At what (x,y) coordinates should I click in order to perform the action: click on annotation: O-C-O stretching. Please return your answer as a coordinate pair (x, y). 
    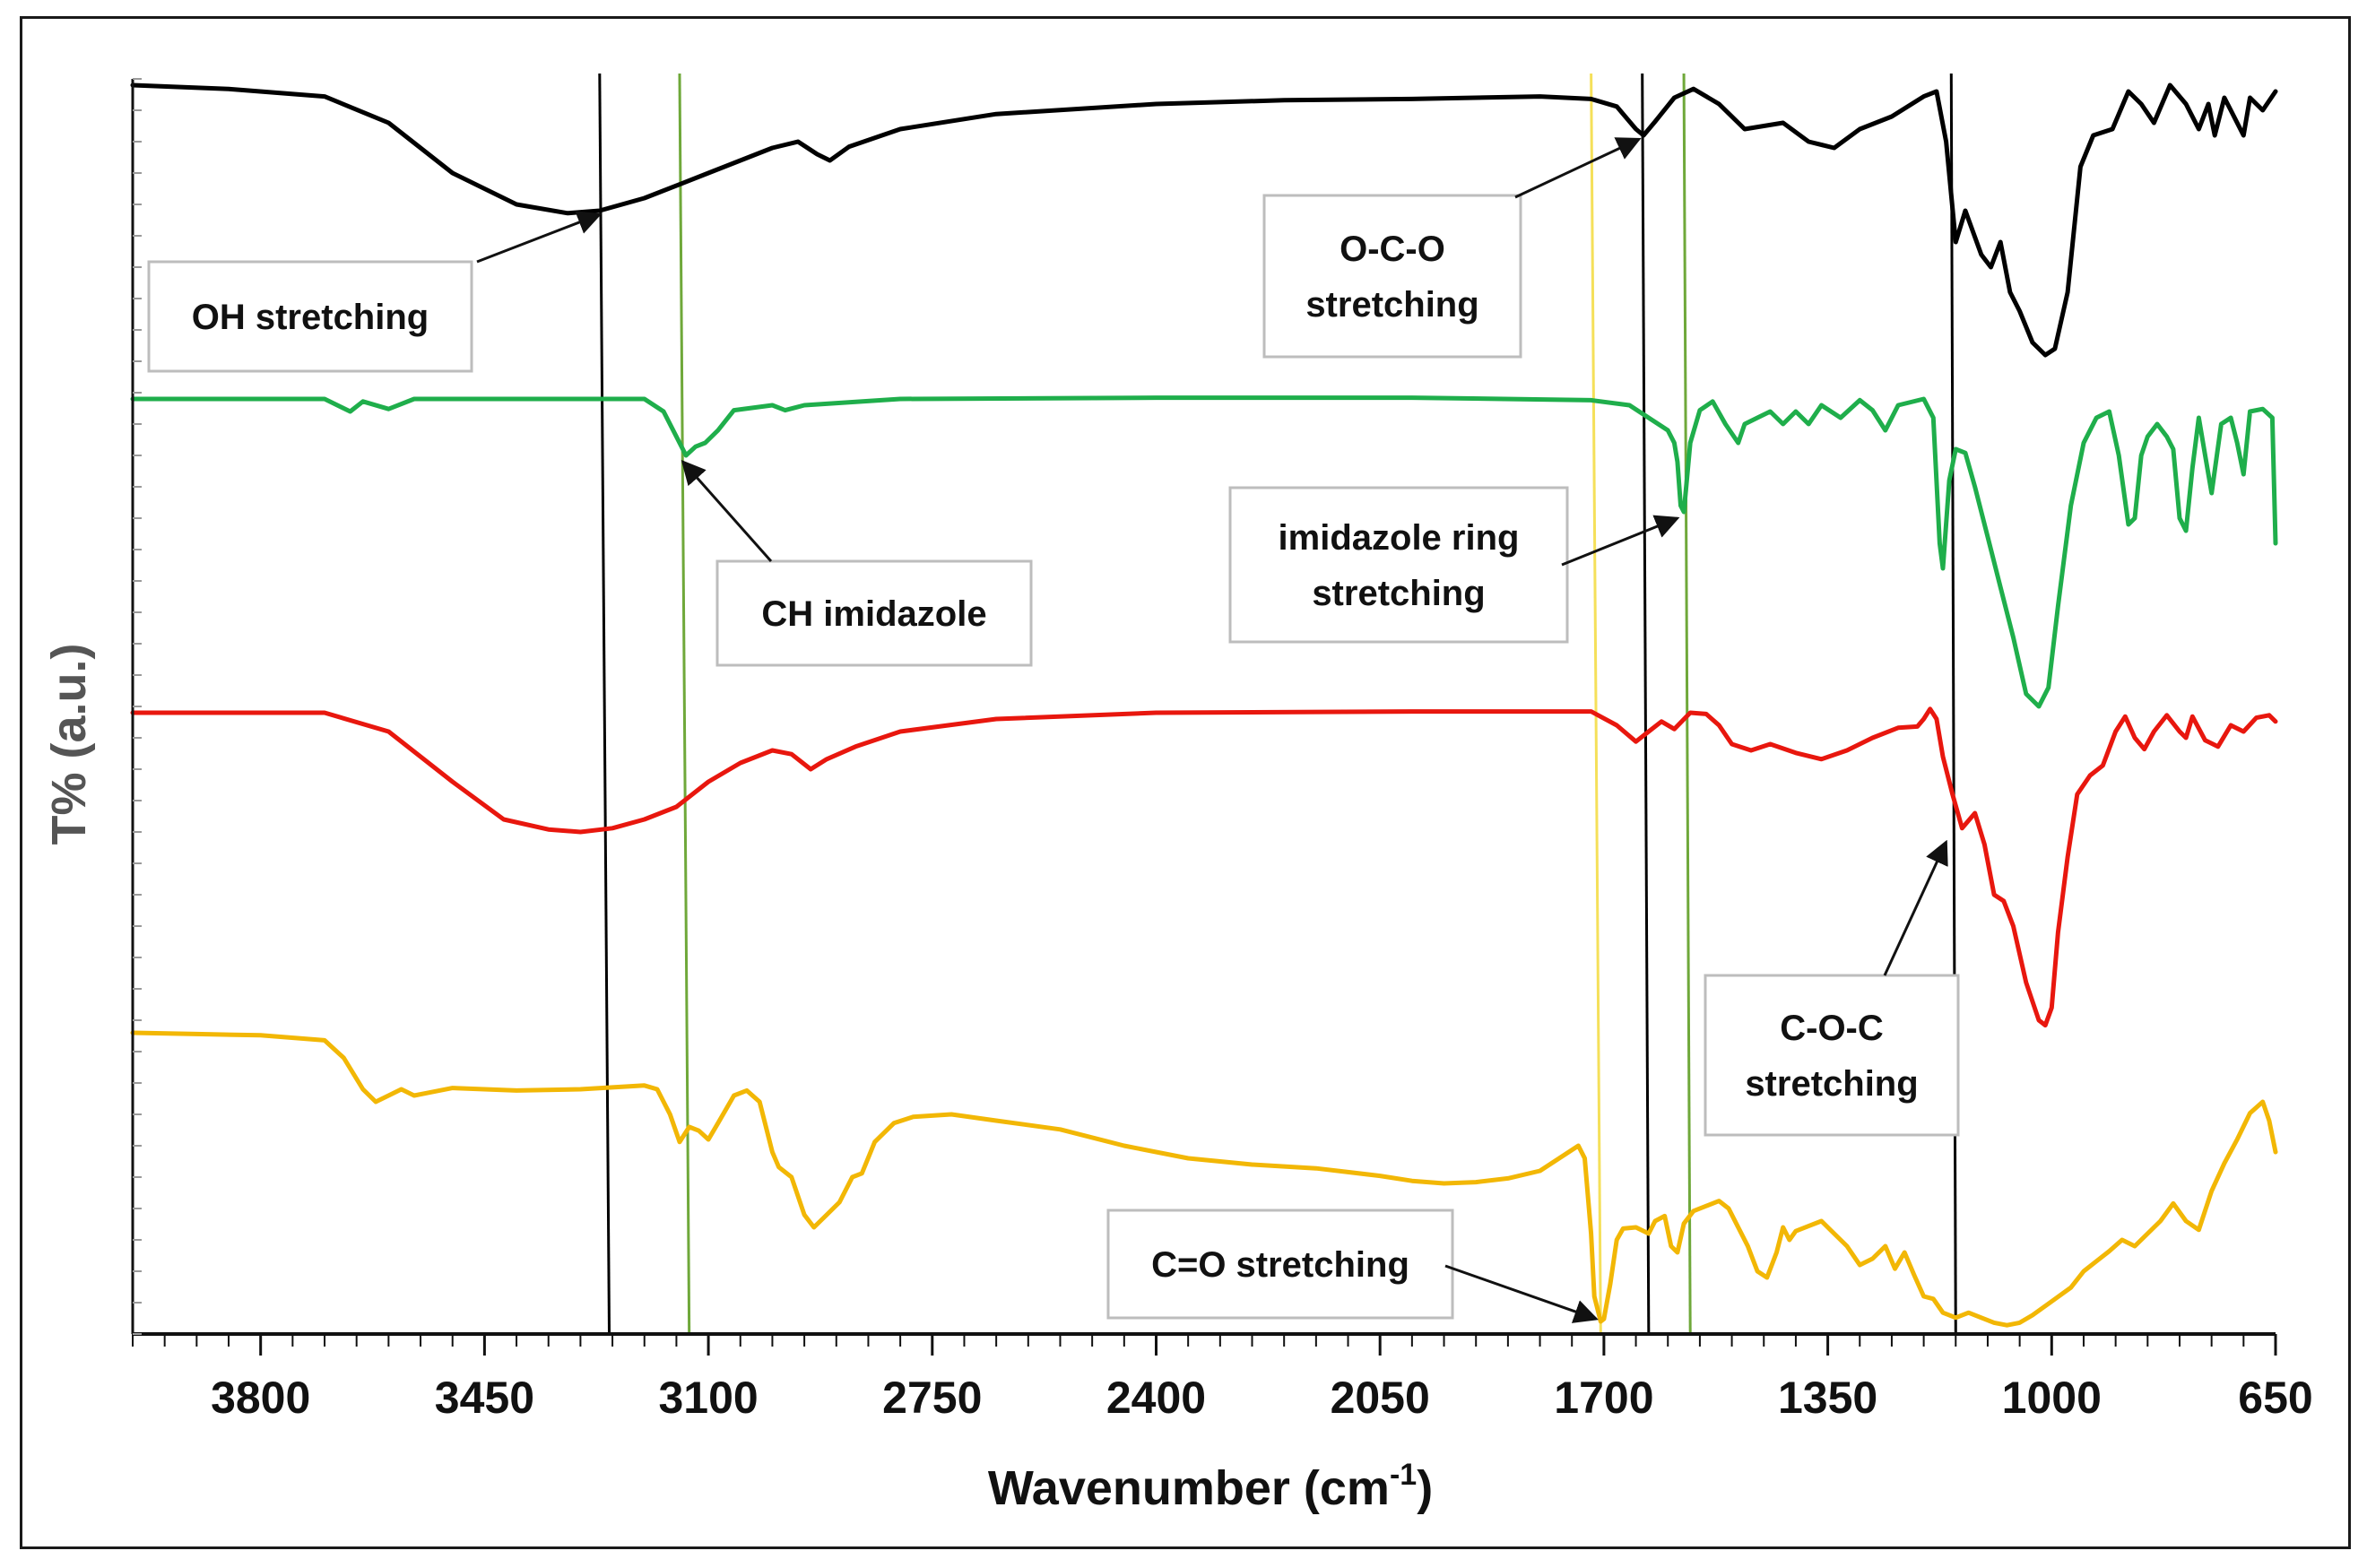
    Looking at the image, I should click on (1452, 248).